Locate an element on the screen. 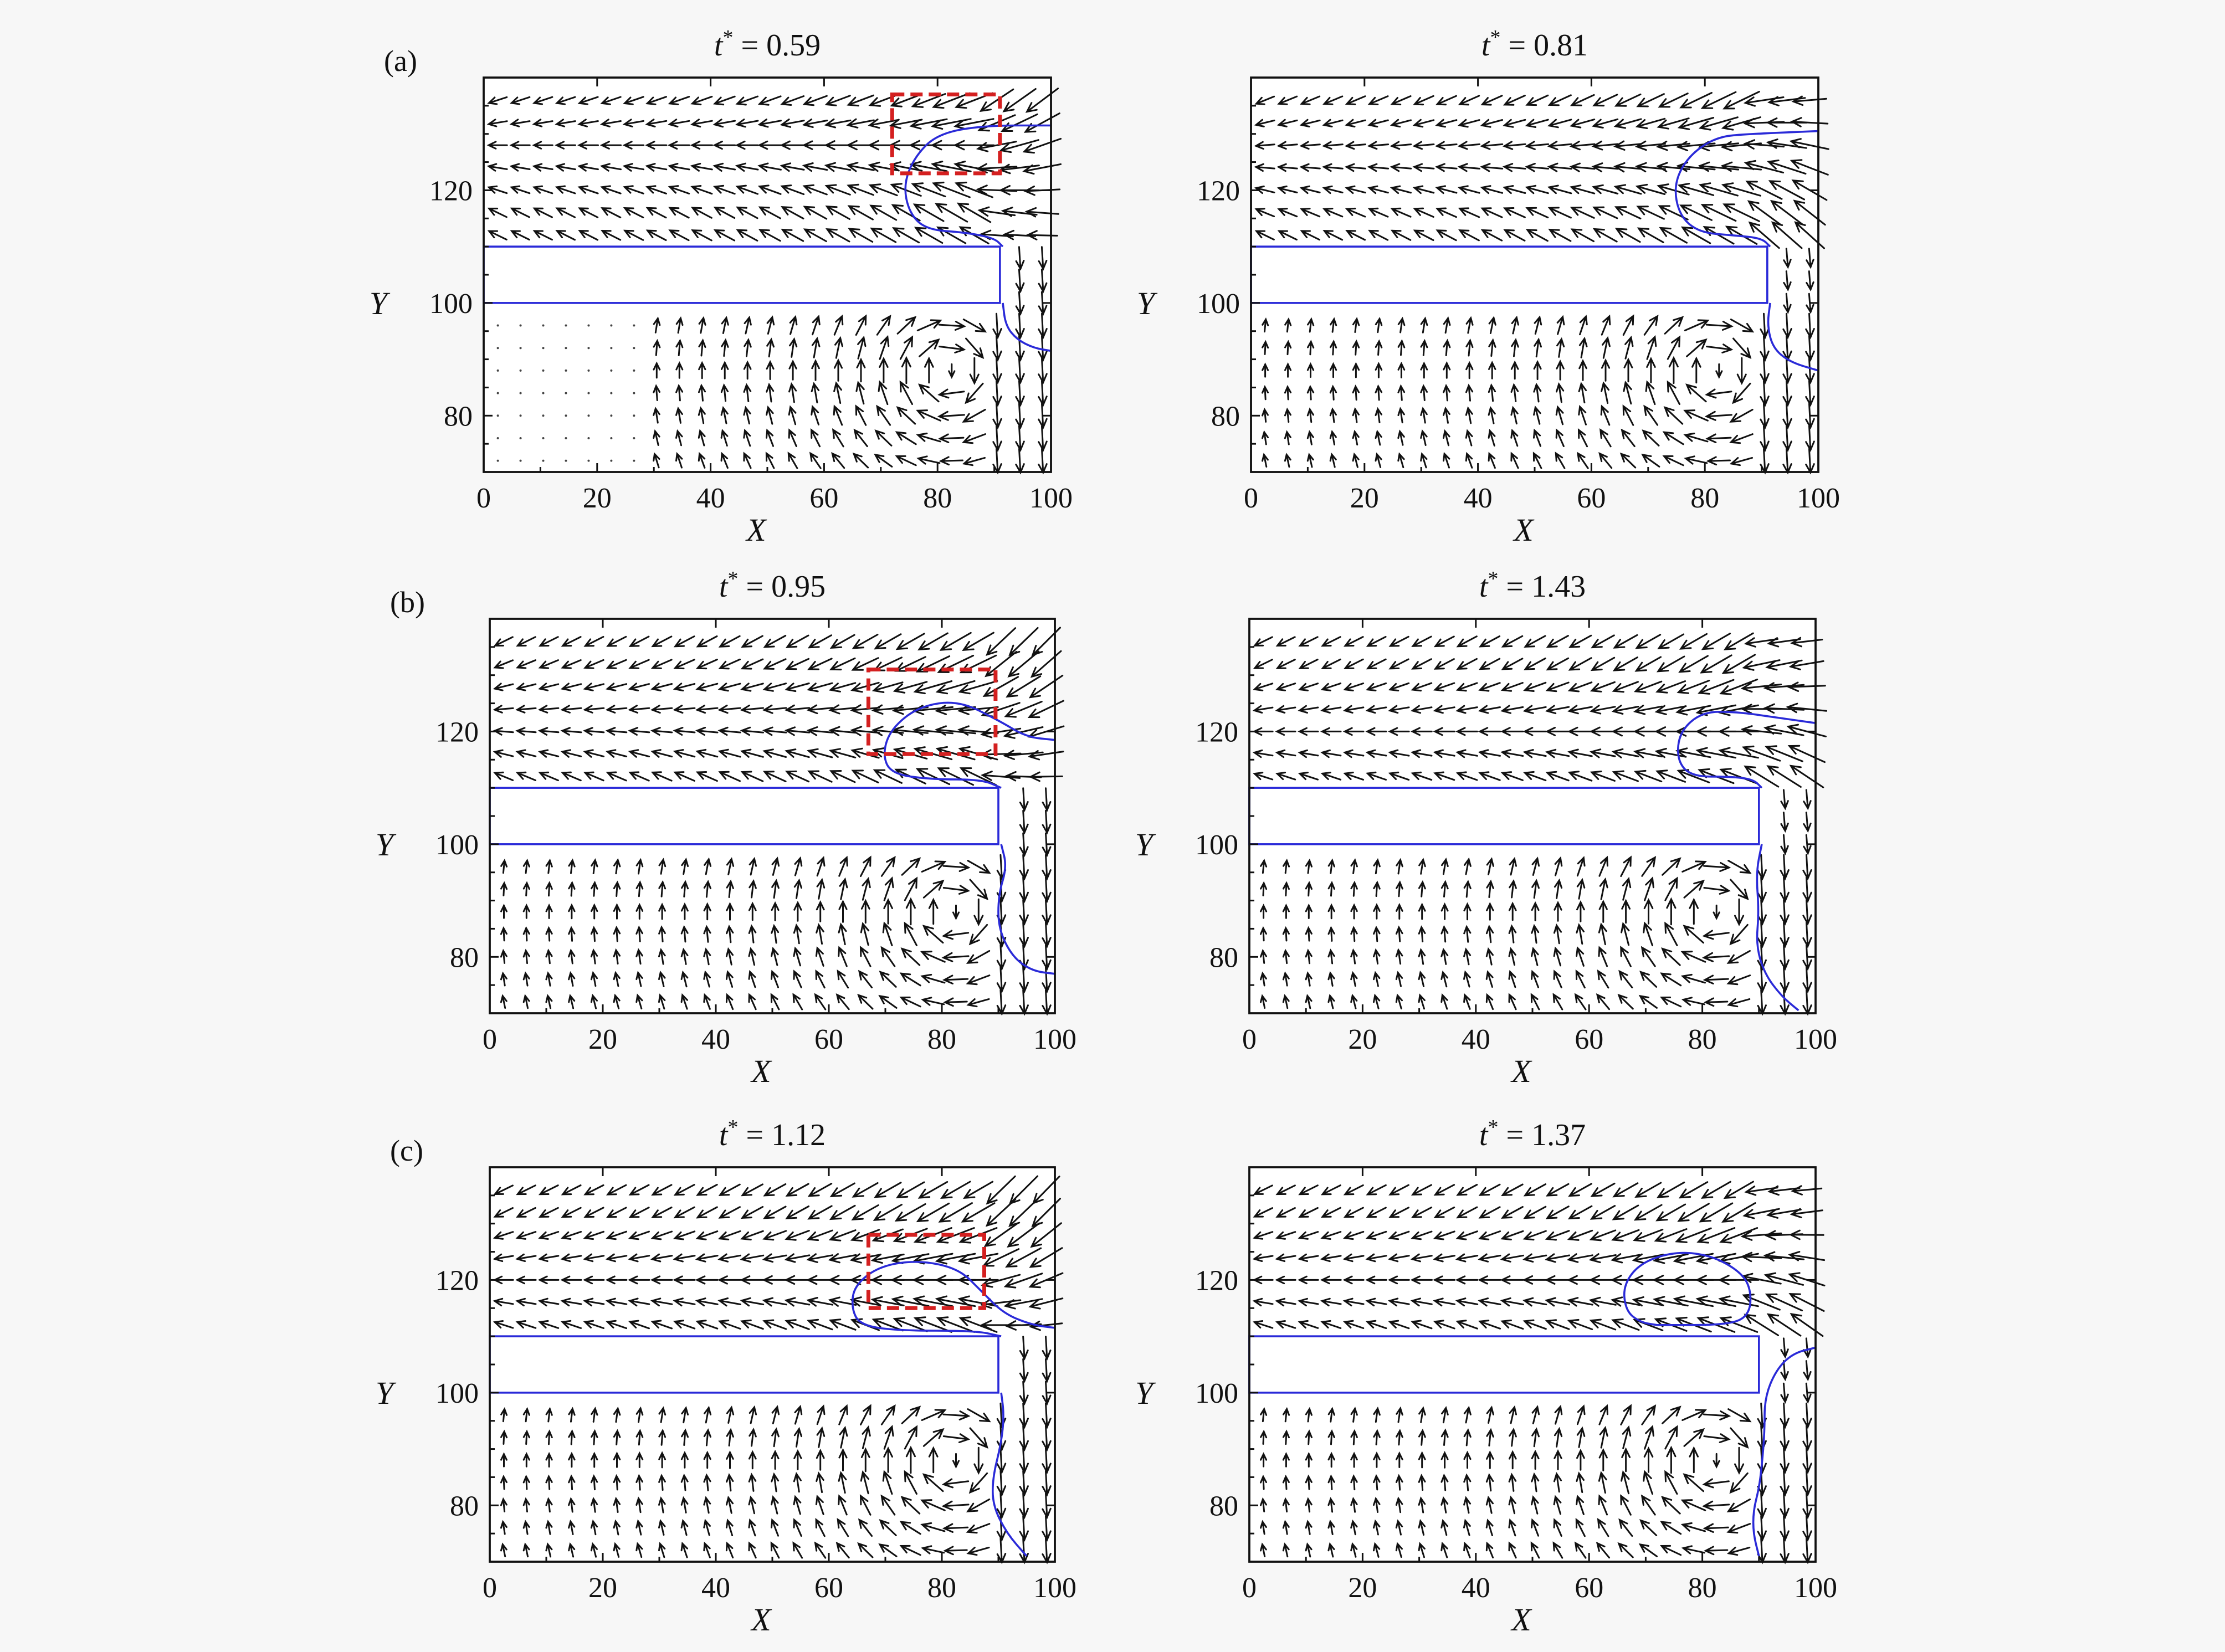 This screenshot has width=2225, height=1652. x-tick-label: 40 is located at coordinates (1476, 1588).